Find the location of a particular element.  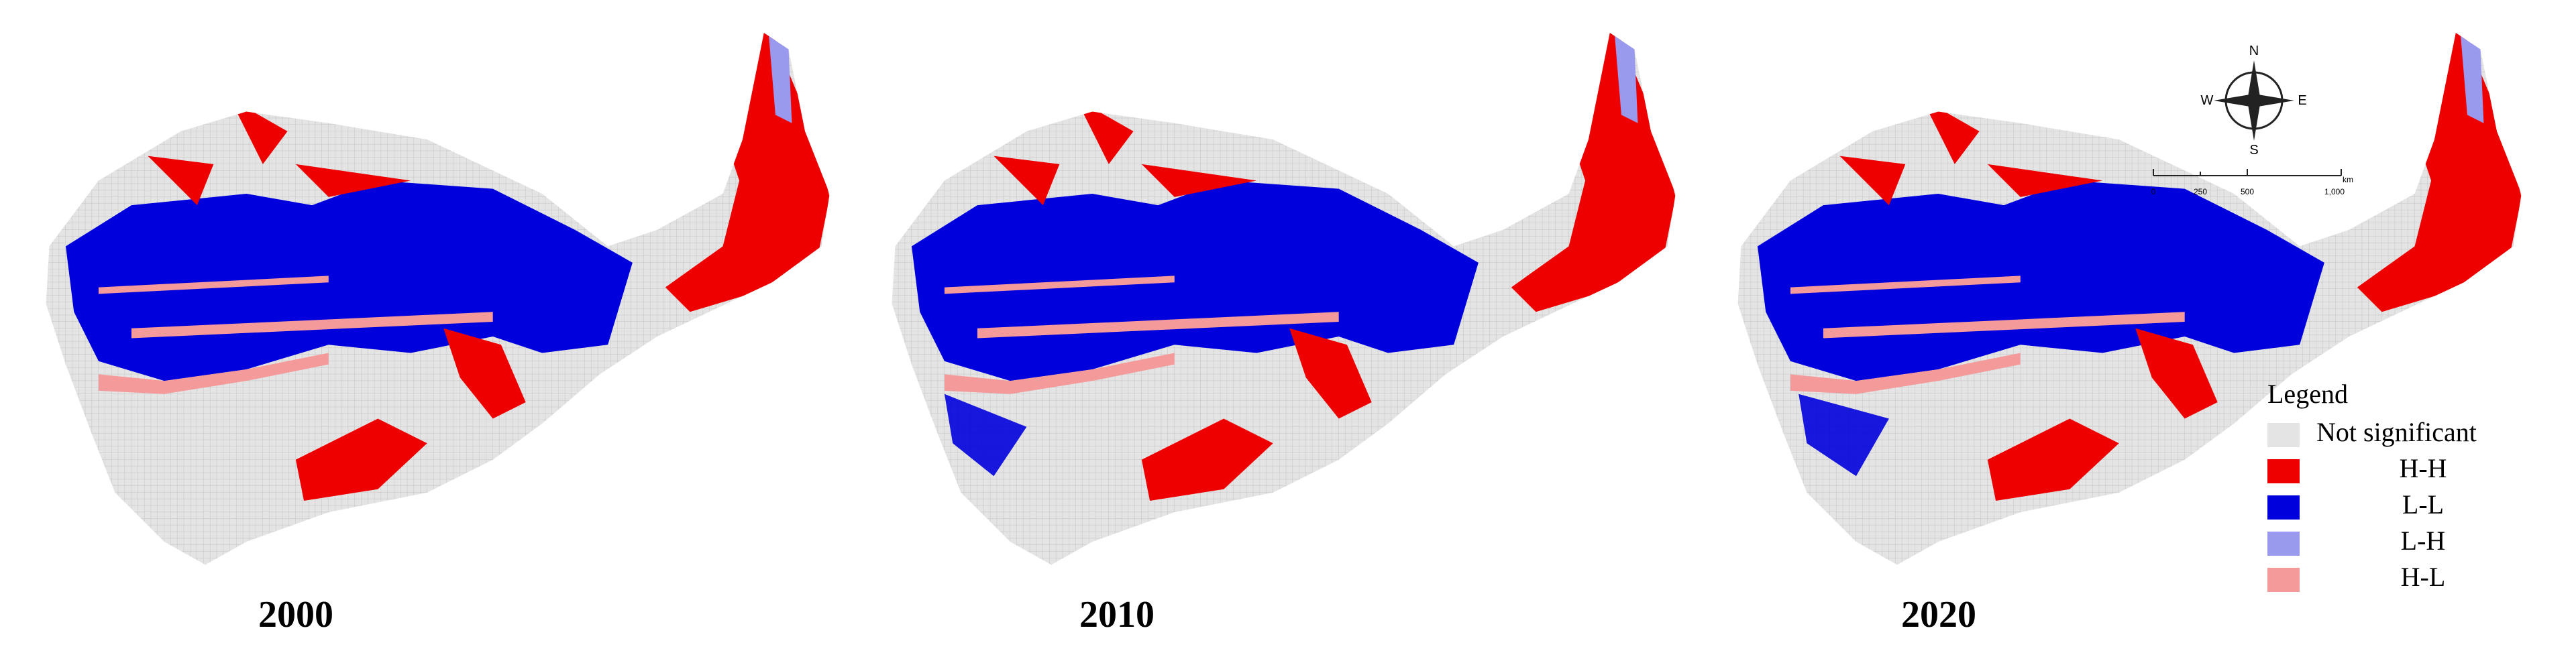

panel-label: 2010 is located at coordinates (1117, 615).